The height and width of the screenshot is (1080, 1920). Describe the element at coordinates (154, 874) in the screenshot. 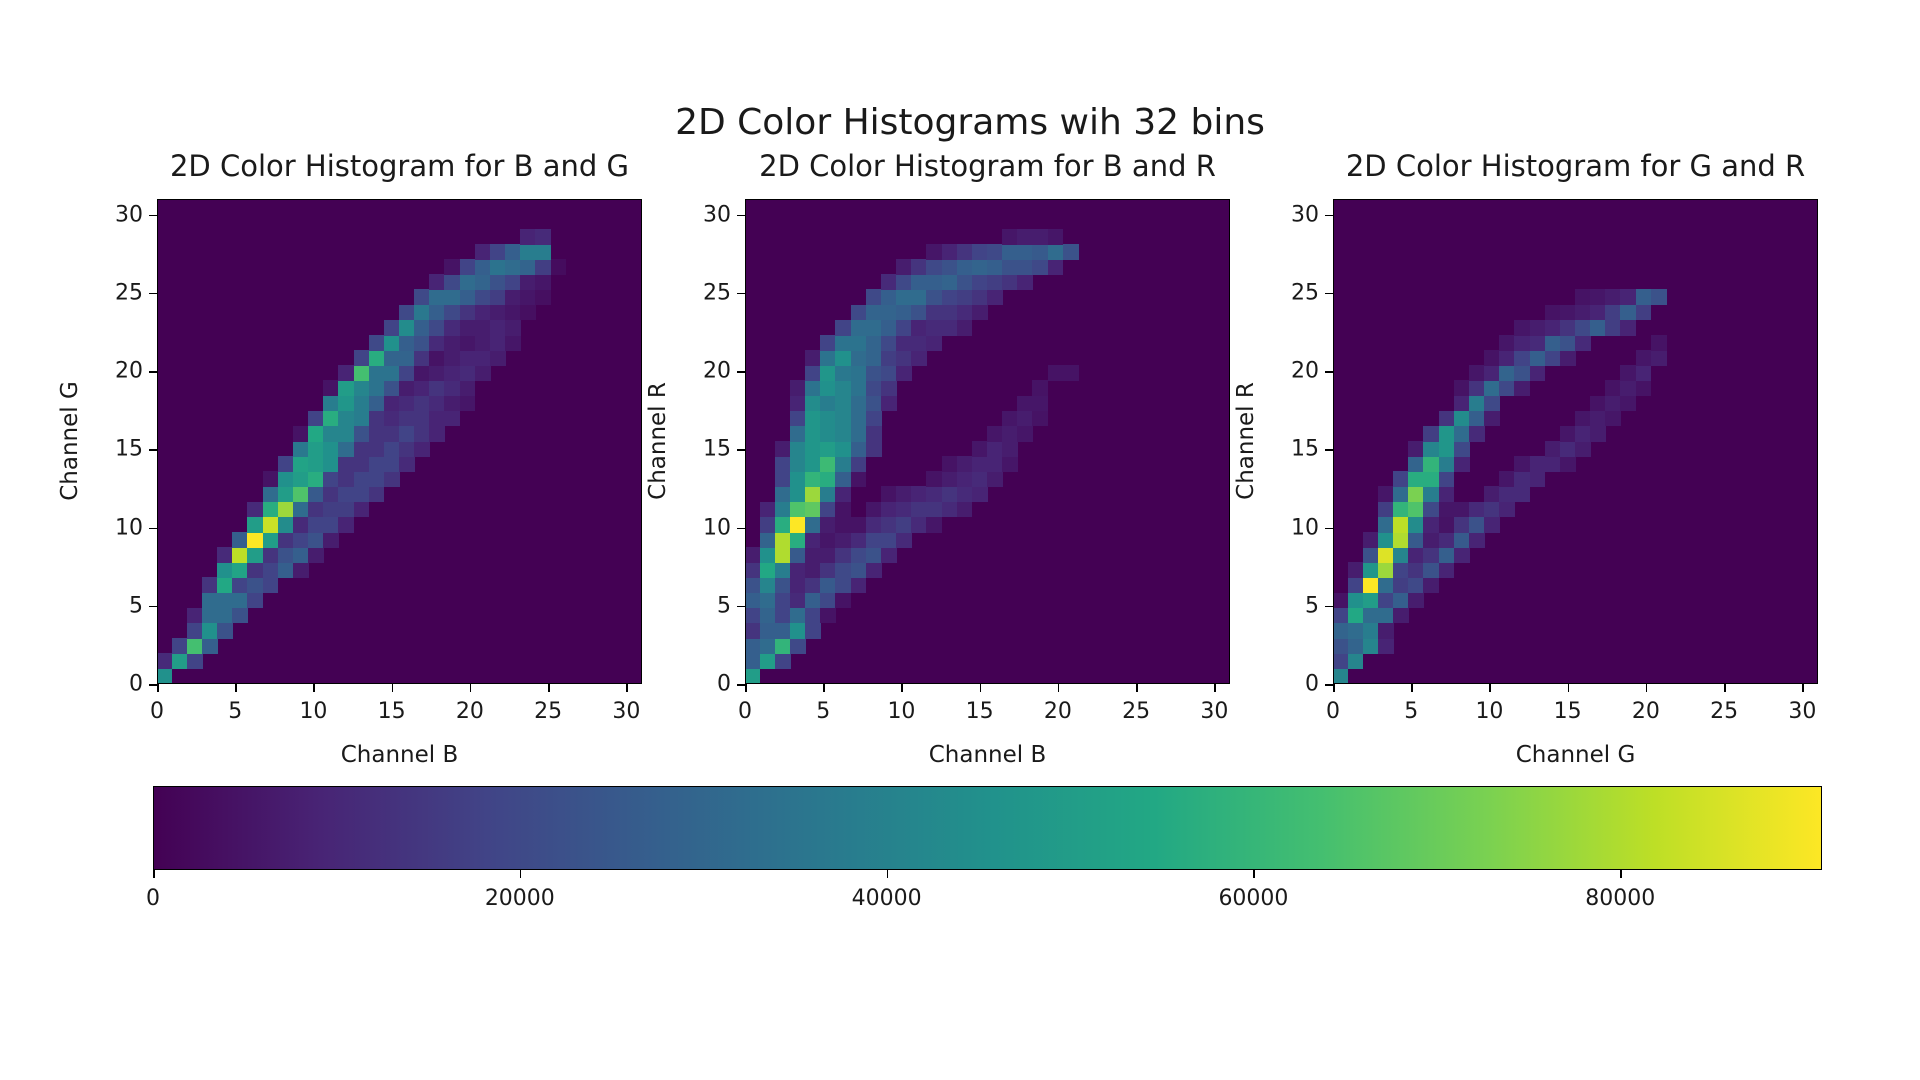

I see `colorbar-tick` at that location.